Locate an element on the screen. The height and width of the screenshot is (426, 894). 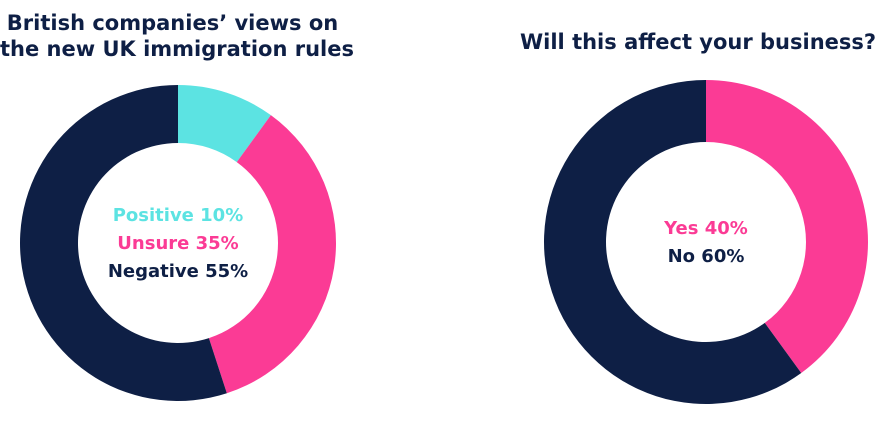
data-label-unsure: Unsure 35% is located at coordinates (177, 243).